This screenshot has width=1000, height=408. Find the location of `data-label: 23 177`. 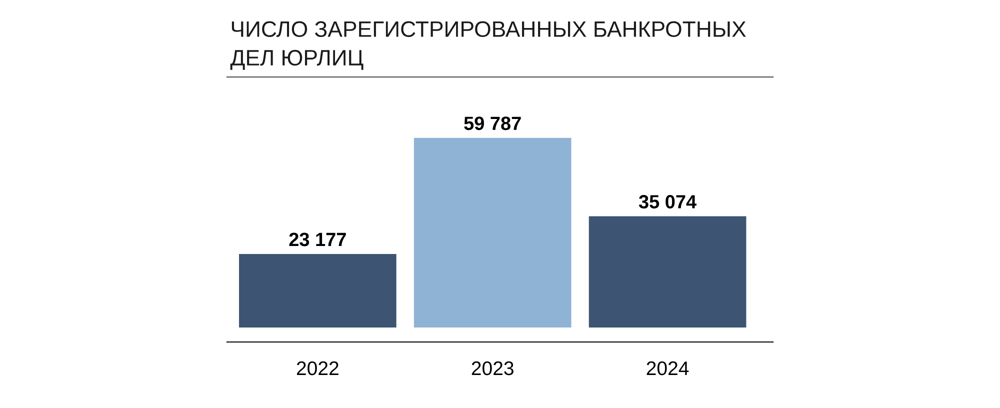

data-label: 23 177 is located at coordinates (317, 239).